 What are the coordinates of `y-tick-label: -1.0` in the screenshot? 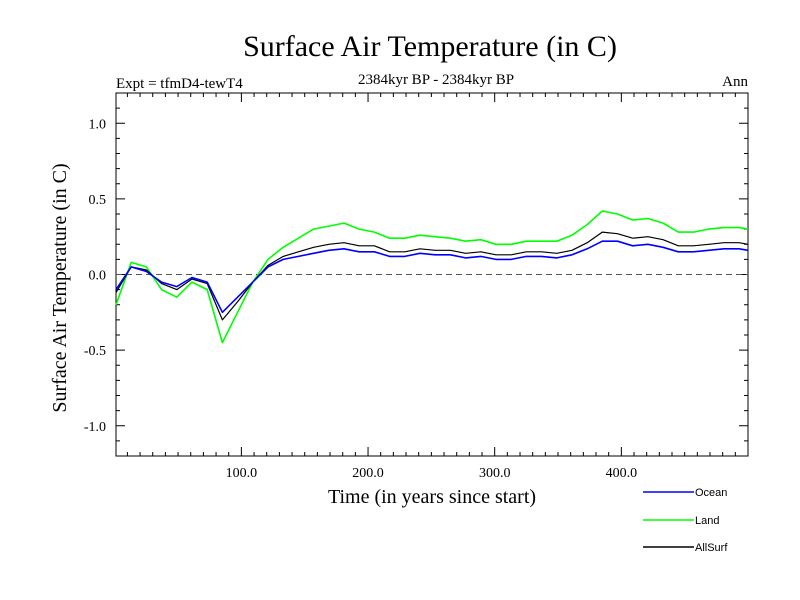 It's located at (95, 427).